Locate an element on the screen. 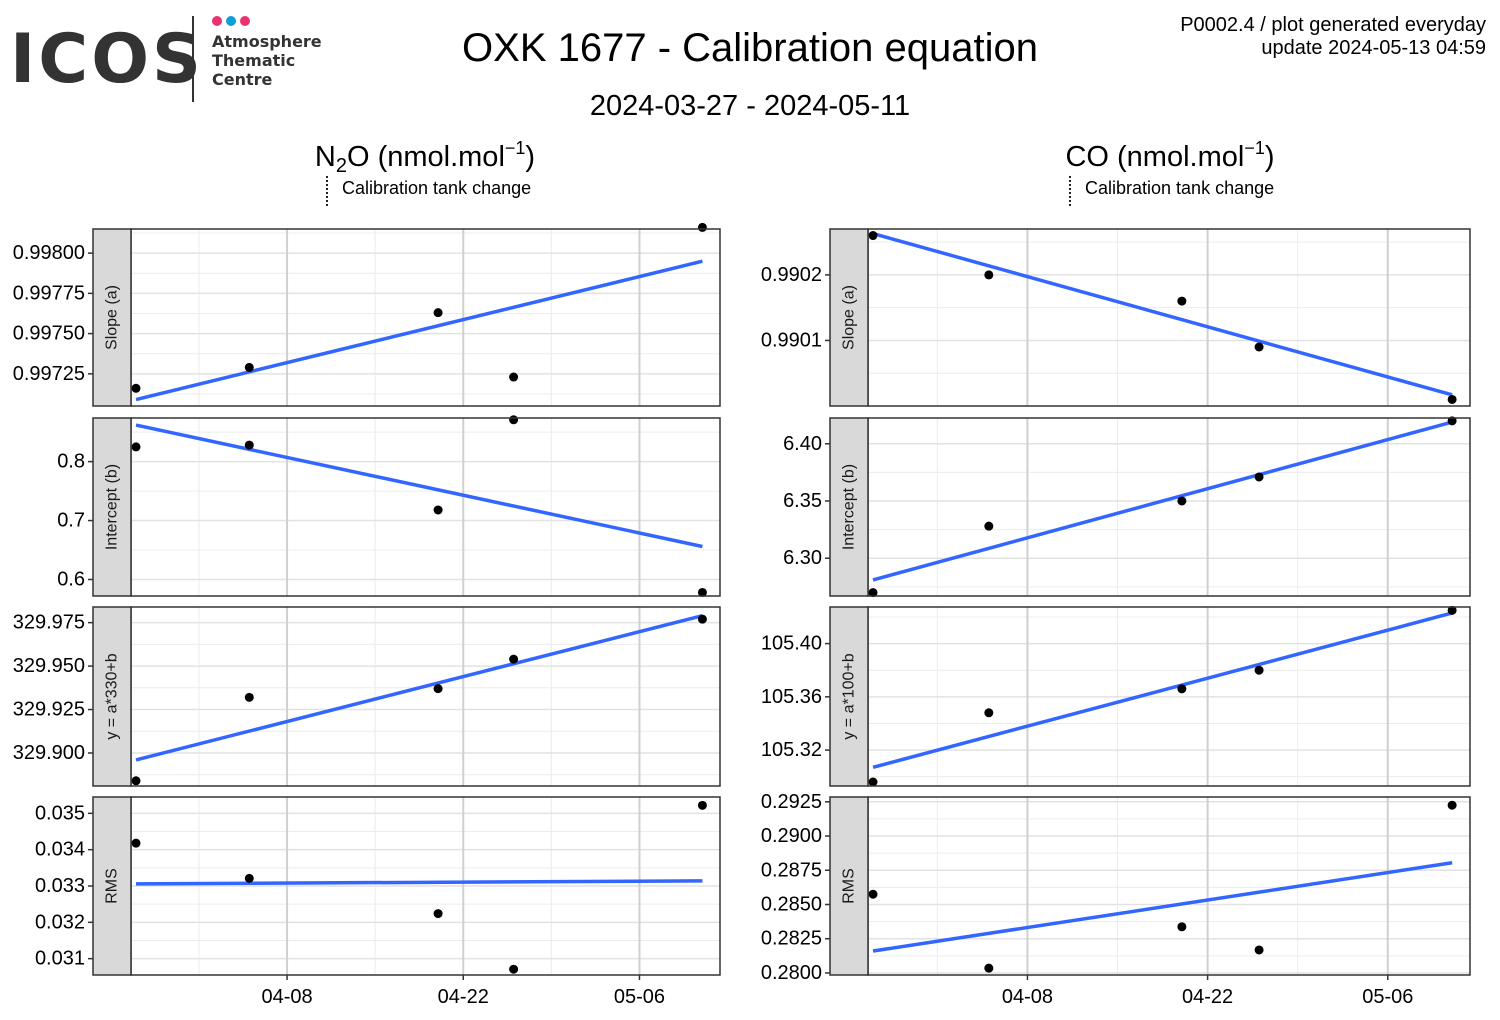  facet-0: Slope (a) 0.9901 0.9902 is located at coordinates (1116, 317).